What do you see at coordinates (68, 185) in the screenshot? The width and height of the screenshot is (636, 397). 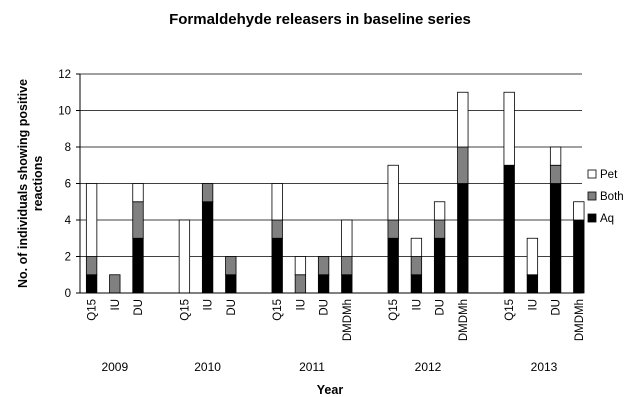 I see `y-tick-label: 6` at bounding box center [68, 185].